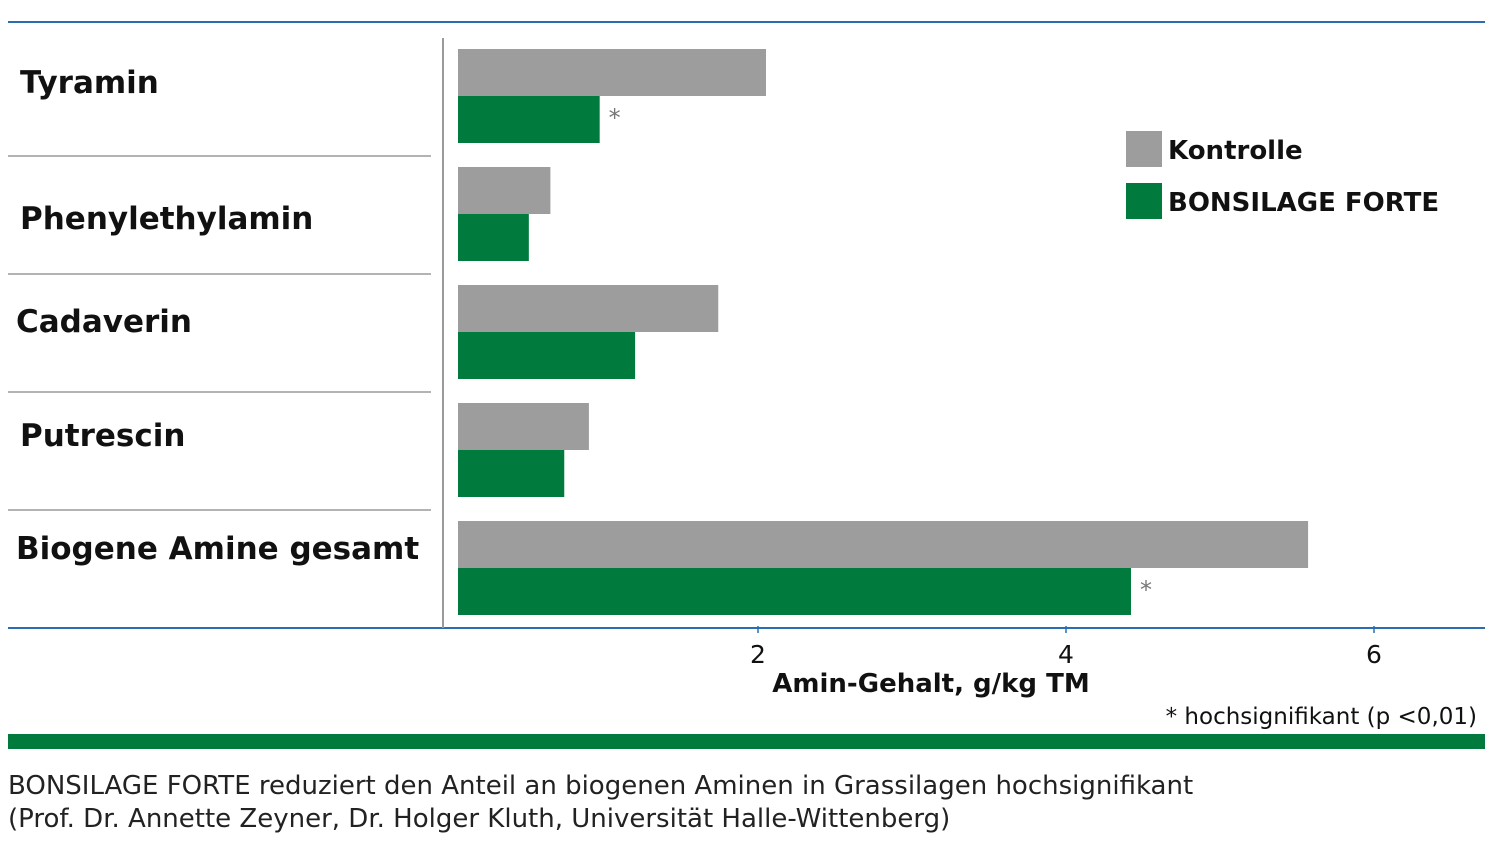  What do you see at coordinates (746, 741) in the screenshot?
I see `bottom-band` at bounding box center [746, 741].